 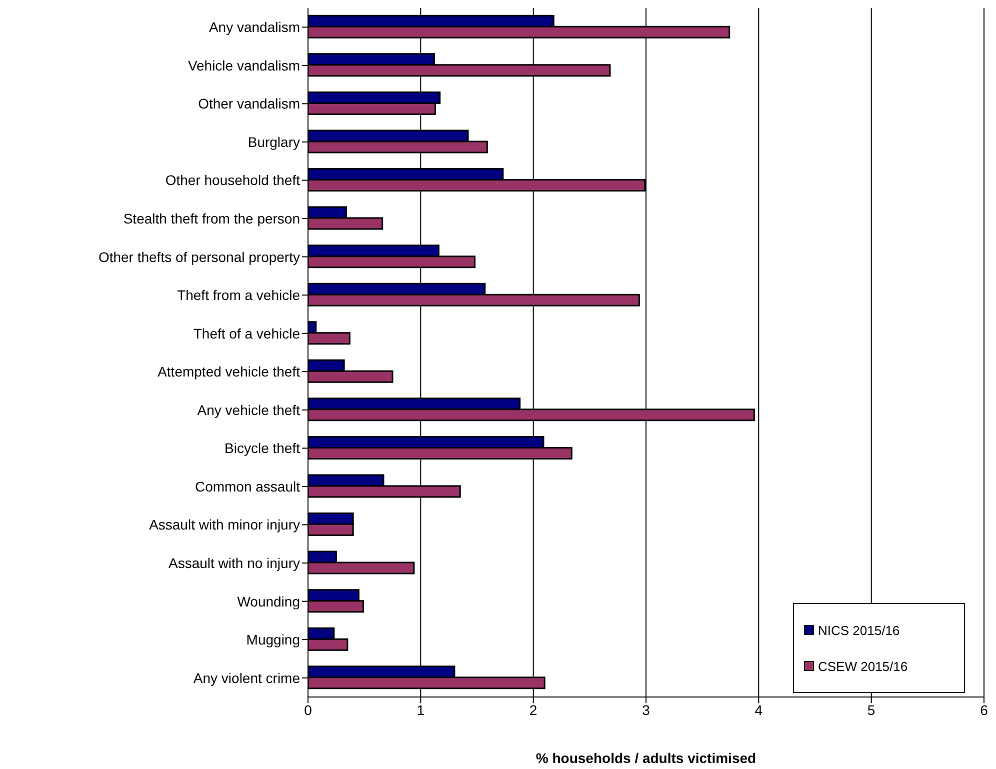 I want to click on y-tick-label: Attempted vehicle theft, so click(x=229, y=372).